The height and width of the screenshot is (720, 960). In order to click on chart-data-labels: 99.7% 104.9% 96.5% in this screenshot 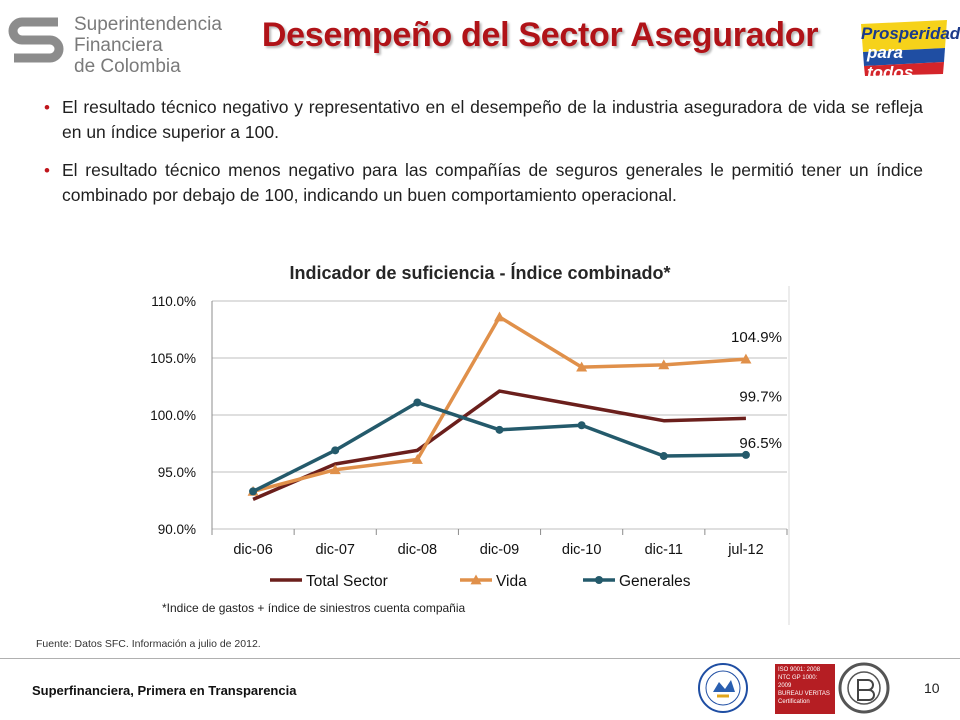, I will do `click(756, 390)`.